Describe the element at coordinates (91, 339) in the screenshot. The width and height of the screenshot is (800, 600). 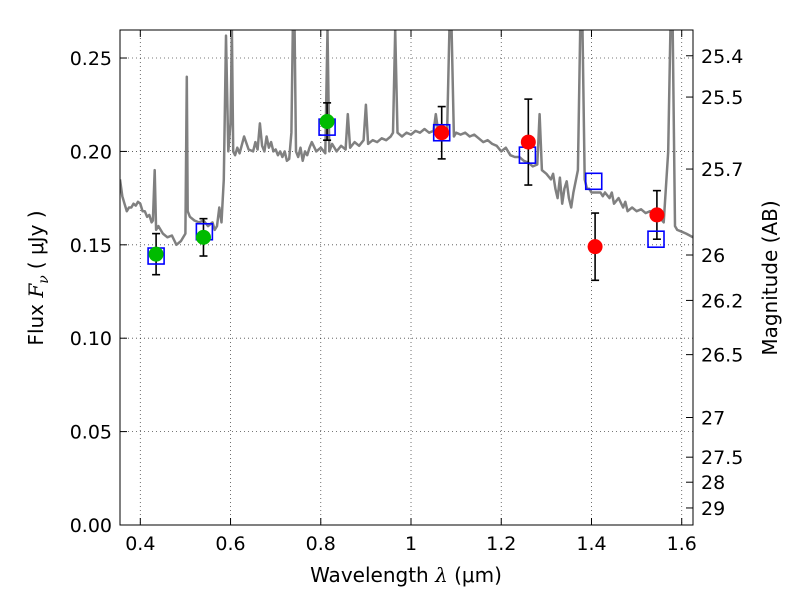
I see `y-tick-label: 0.10` at that location.